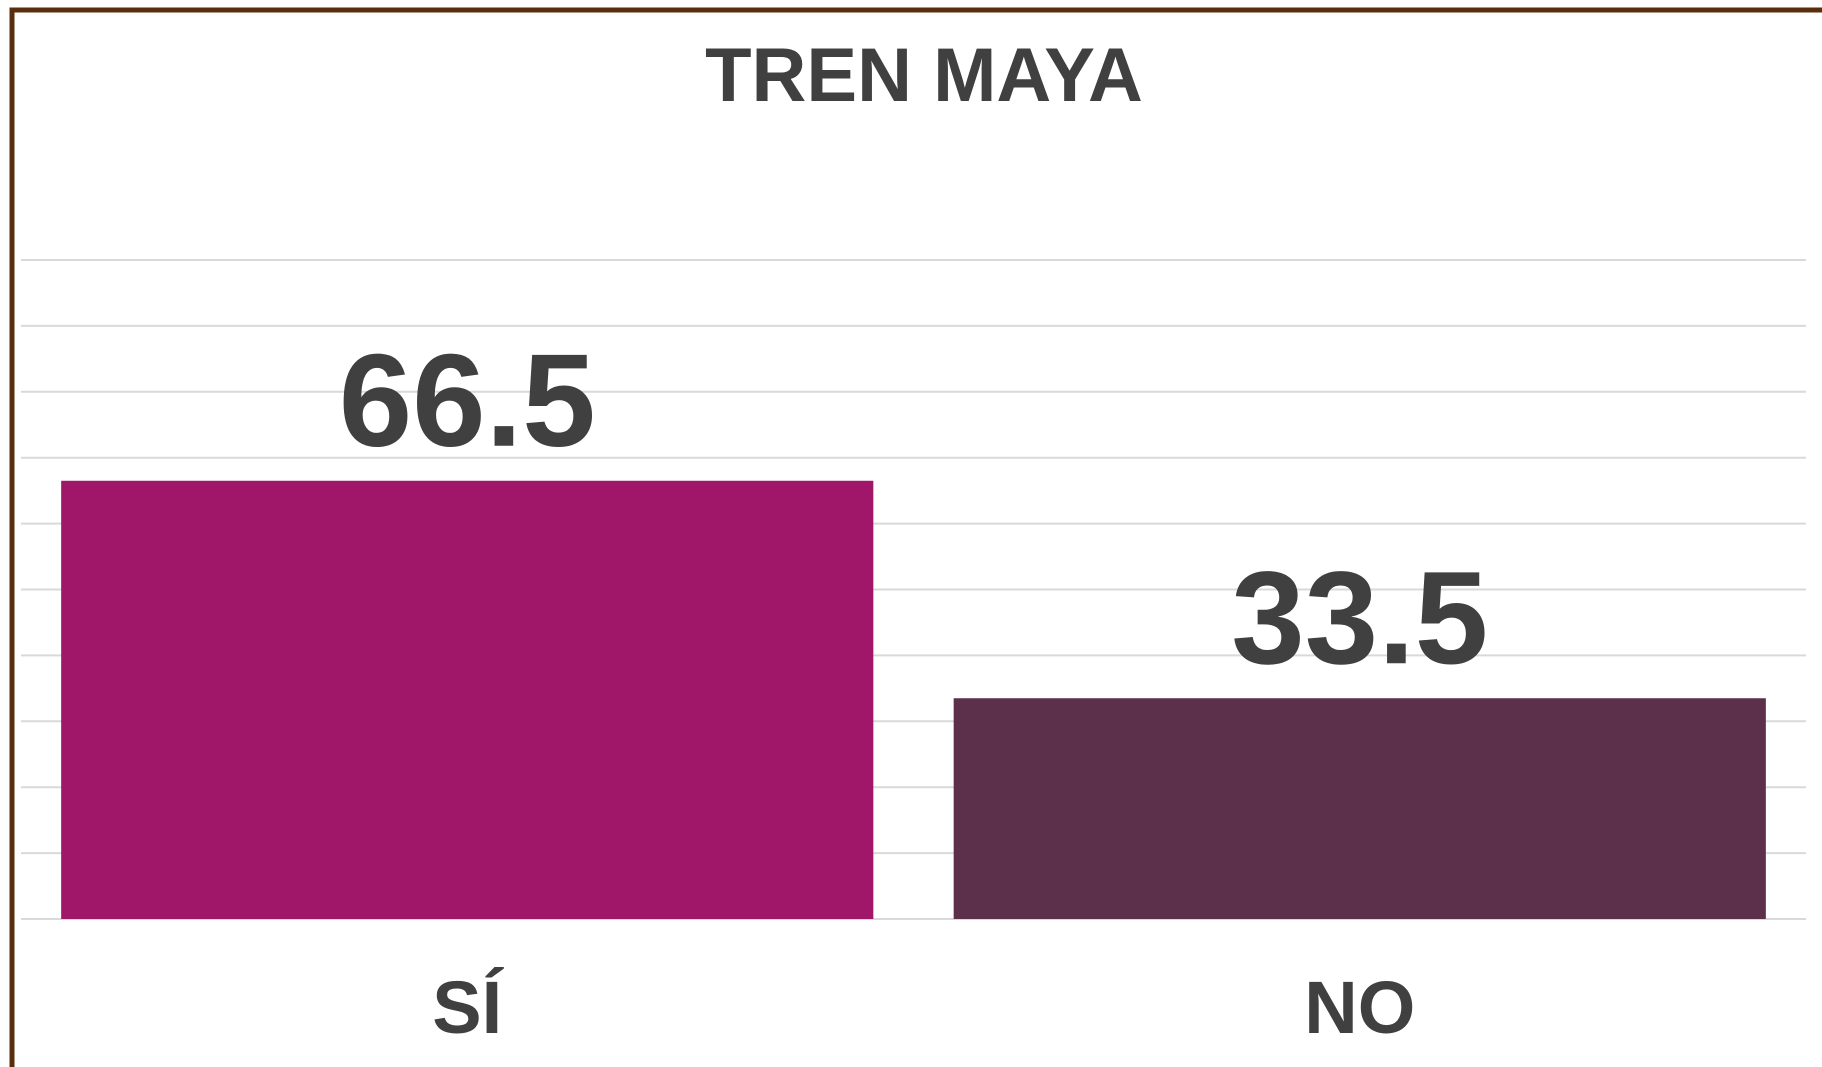 This screenshot has height=1067, width=1822. What do you see at coordinates (468, 1007) in the screenshot?
I see `x-tick-label: SÍ` at bounding box center [468, 1007].